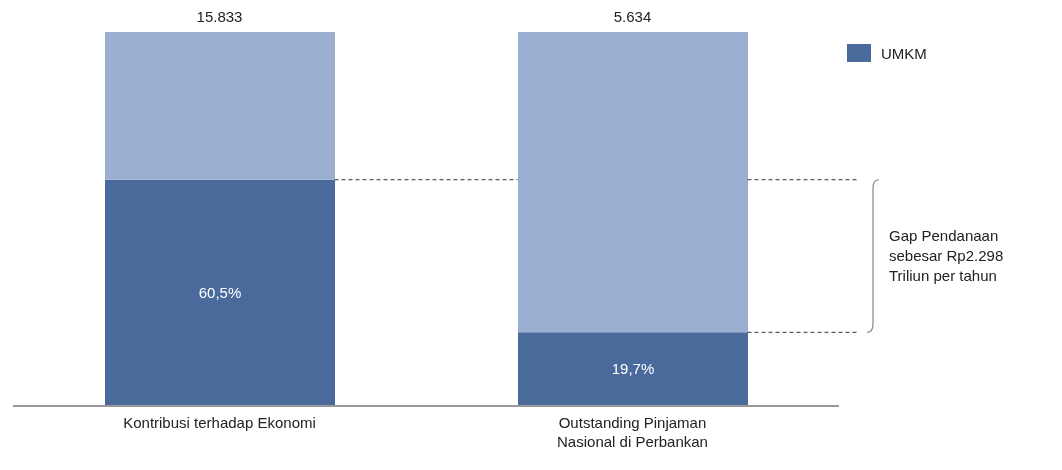  What do you see at coordinates (219, 16) in the screenshot?
I see `annotation: 15.833` at bounding box center [219, 16].